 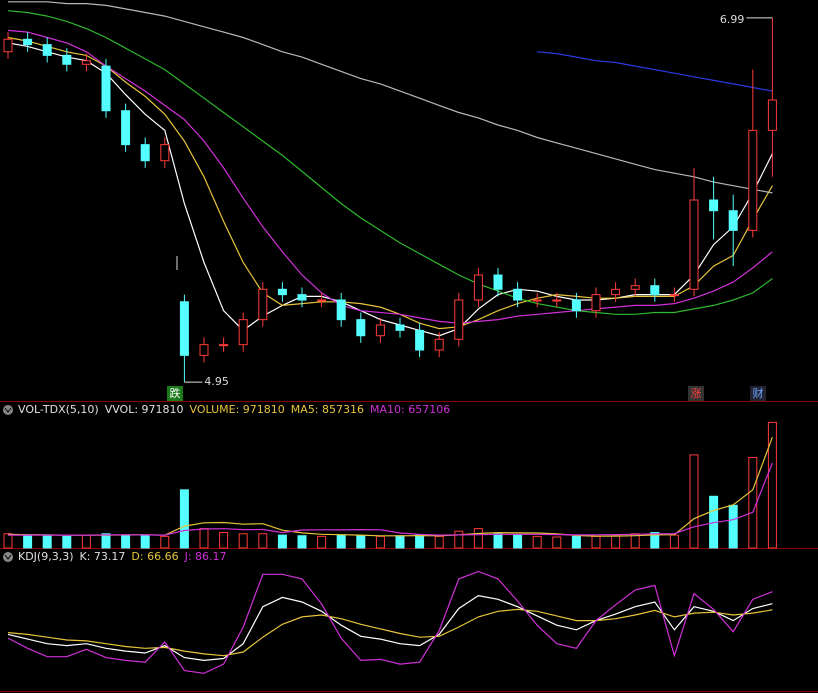 What do you see at coordinates (732, 19) in the screenshot?
I see `max-price-label: 6.99` at bounding box center [732, 19].